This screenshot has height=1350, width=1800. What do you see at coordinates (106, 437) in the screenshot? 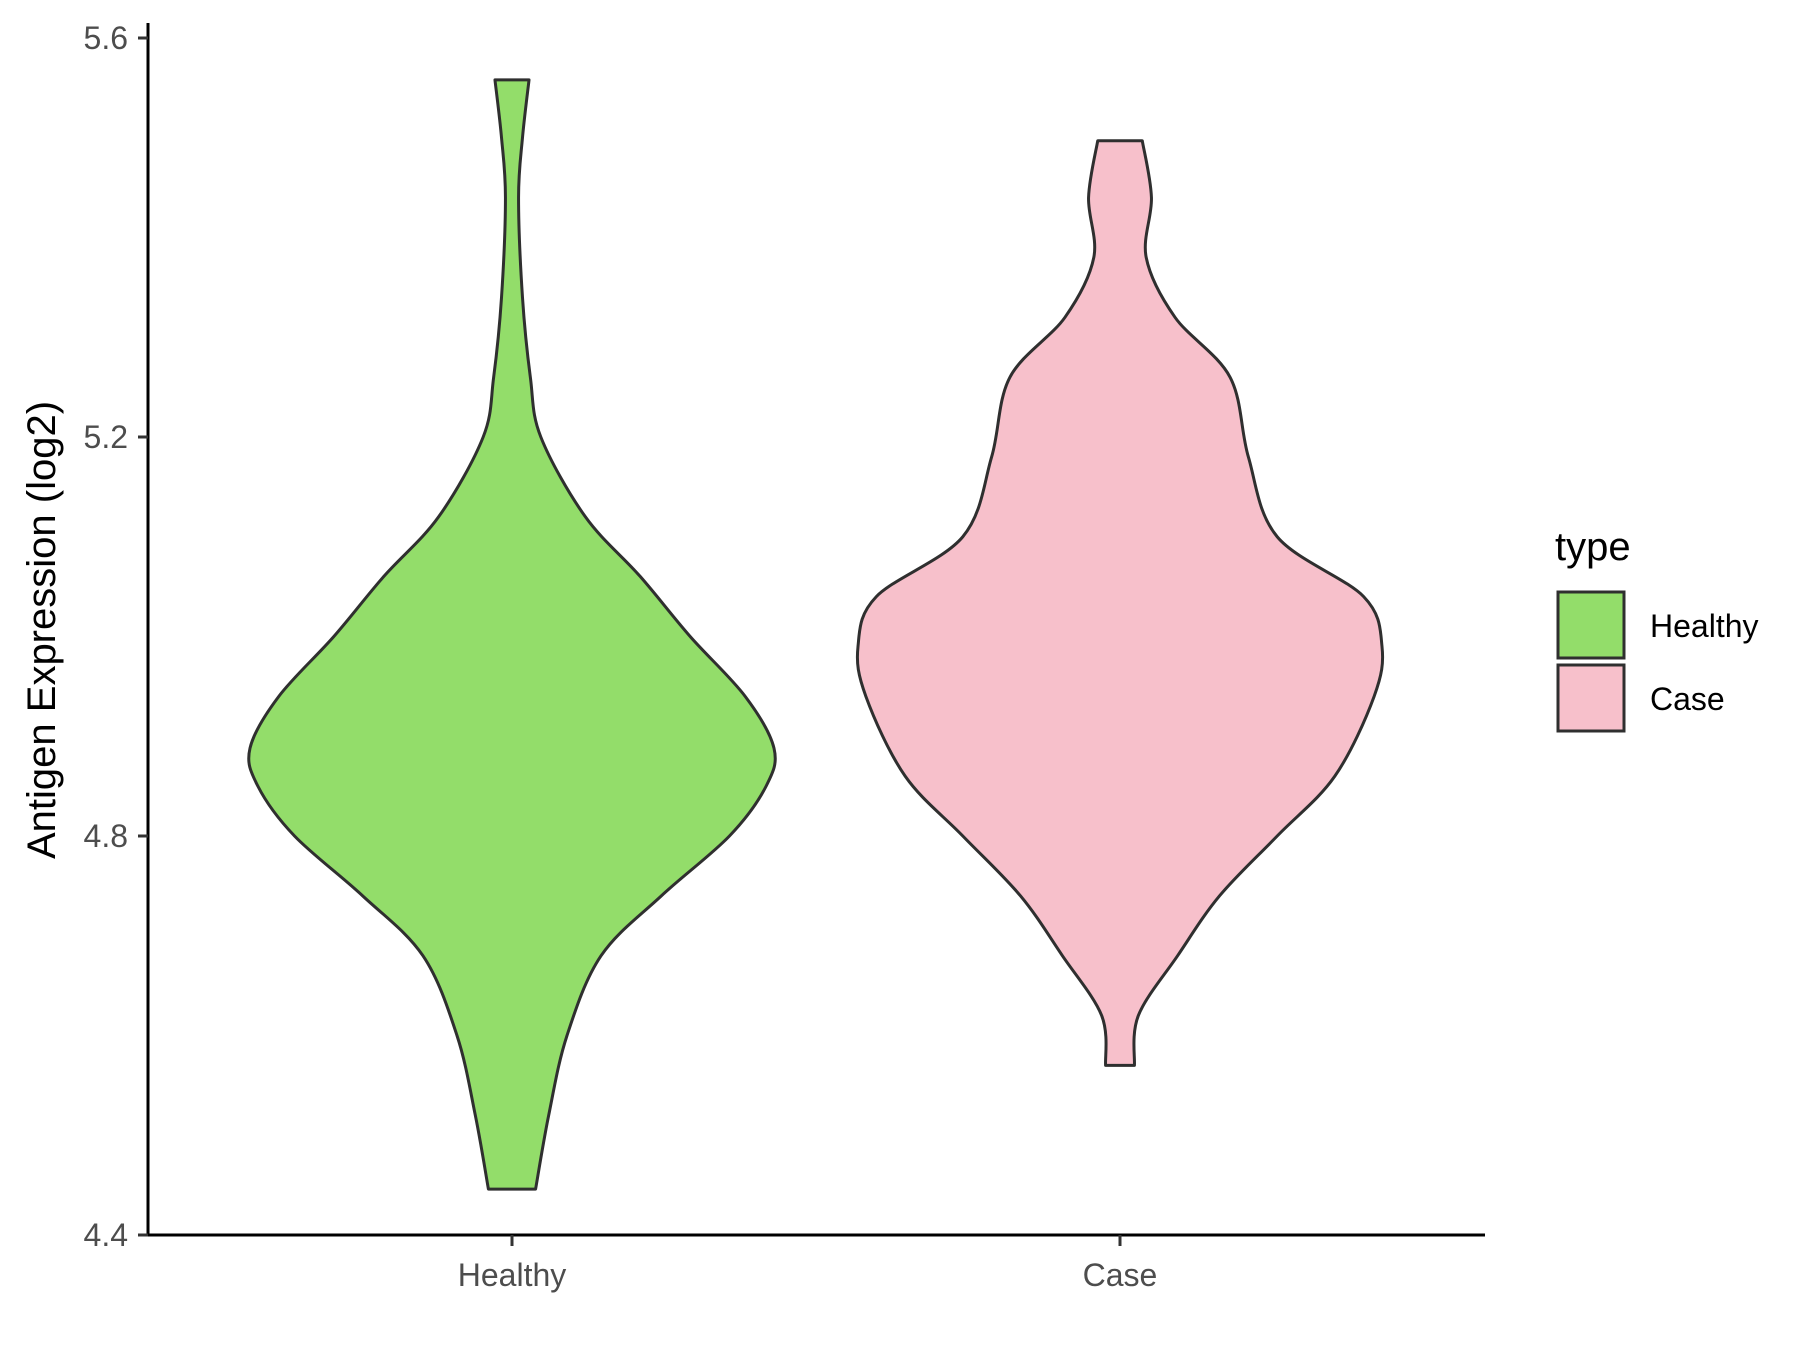
I see `y-tick-label: 5.2` at bounding box center [106, 437].